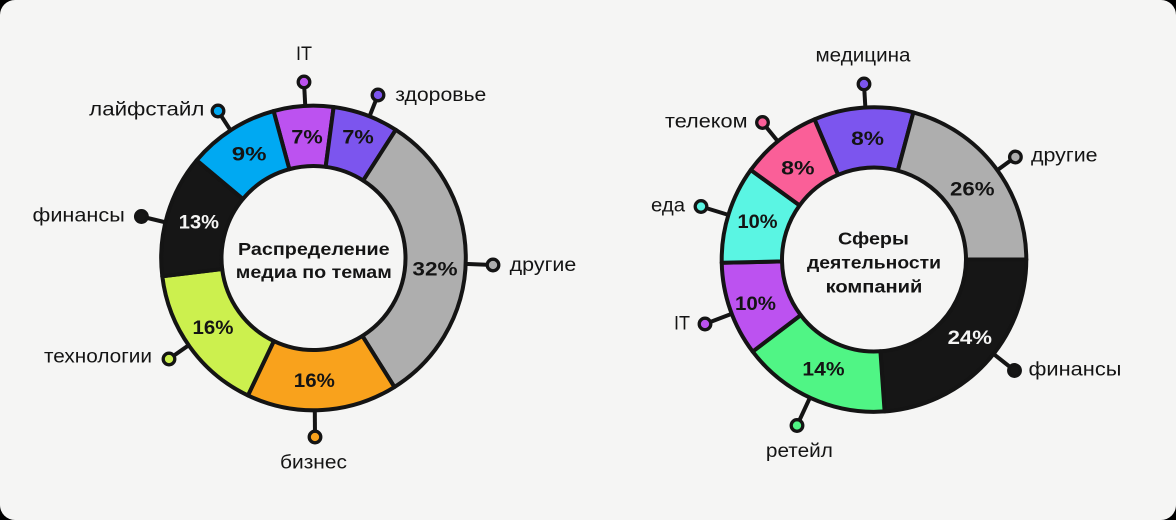 This screenshot has height=520, width=1176. What do you see at coordinates (863, 55) in the screenshot?
I see `svg-text: медицина` at bounding box center [863, 55].